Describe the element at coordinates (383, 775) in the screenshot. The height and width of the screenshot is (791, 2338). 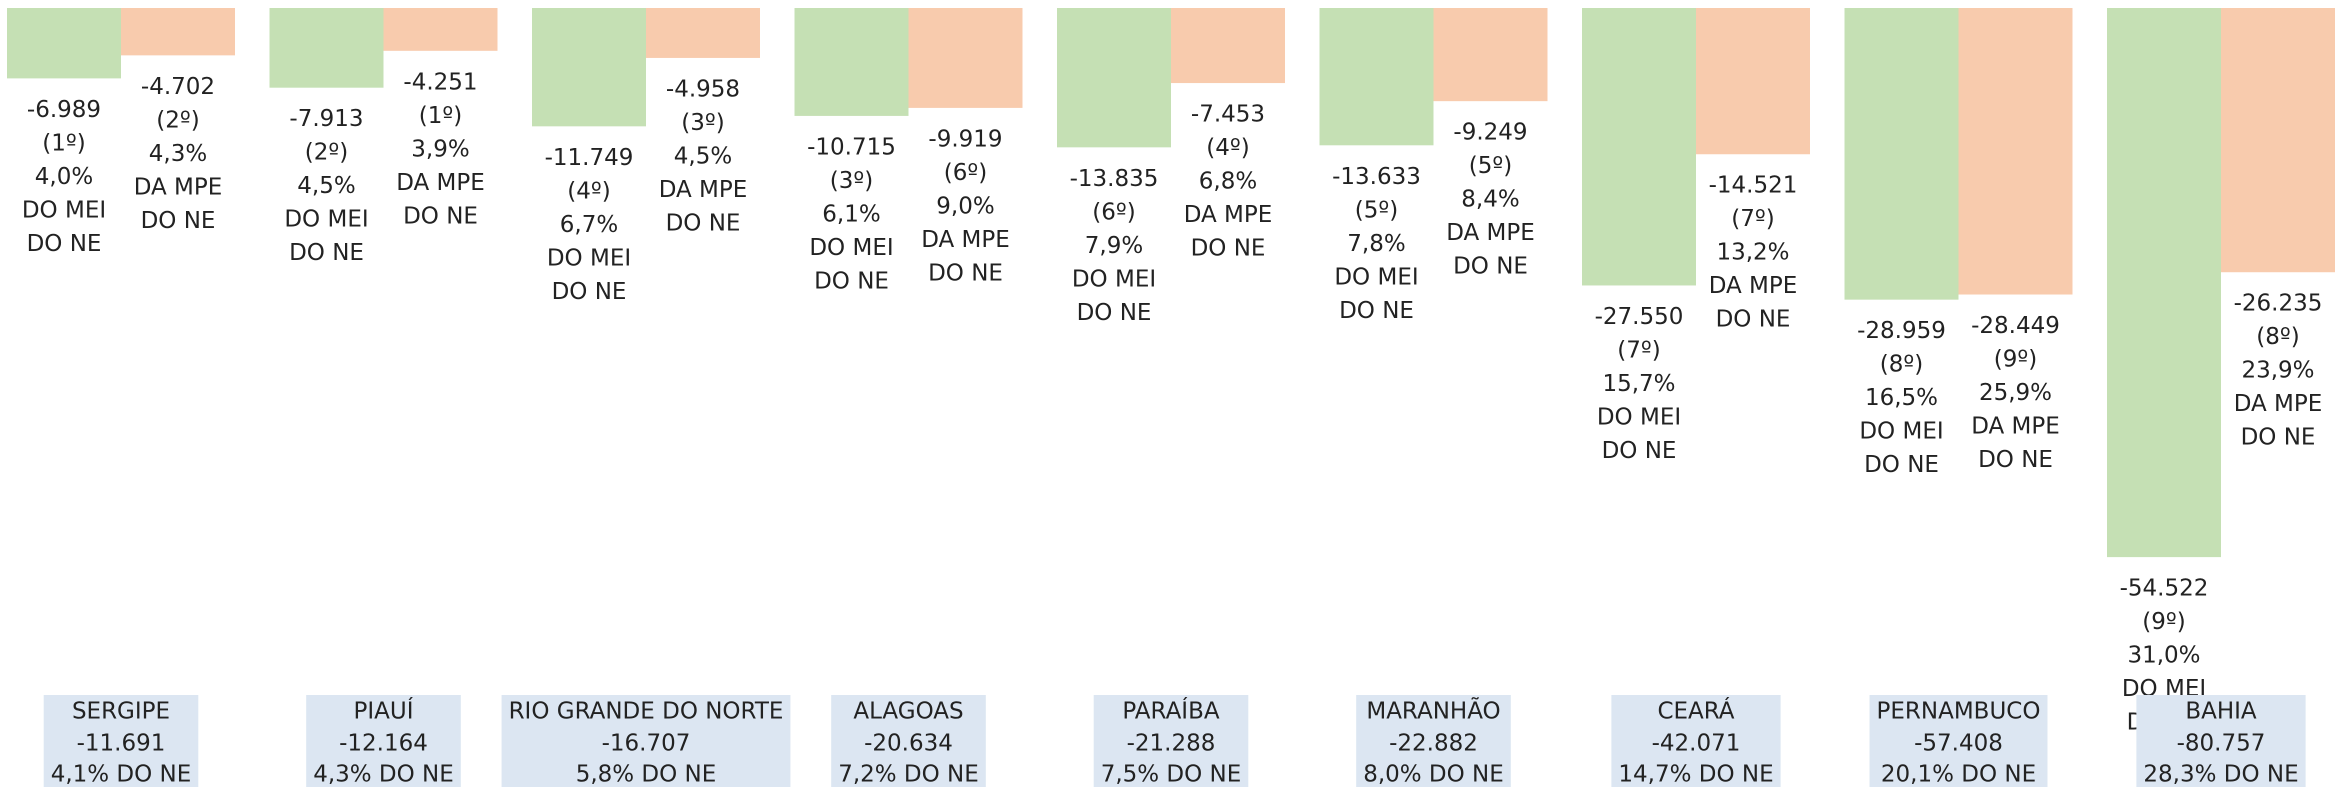
I see `state-share: 4,3% DO NE` at that location.